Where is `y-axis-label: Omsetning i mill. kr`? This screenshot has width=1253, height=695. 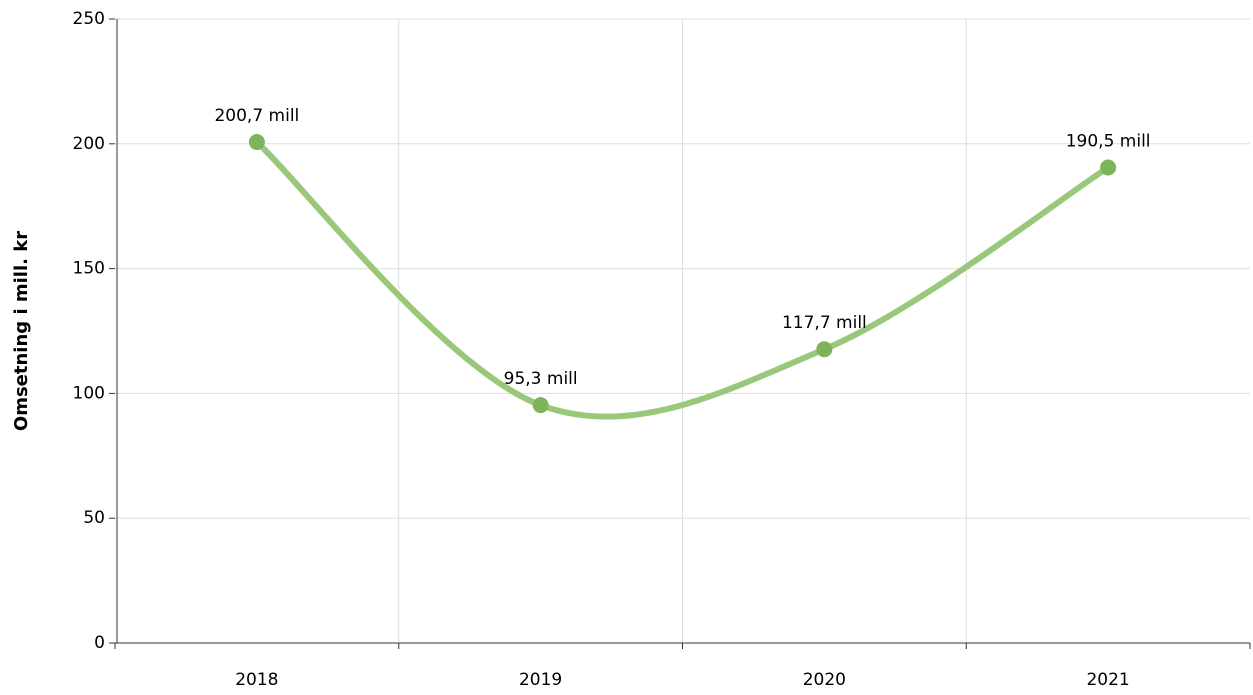
y-axis-label: Omsetning i mill. kr is located at coordinates (21, 331).